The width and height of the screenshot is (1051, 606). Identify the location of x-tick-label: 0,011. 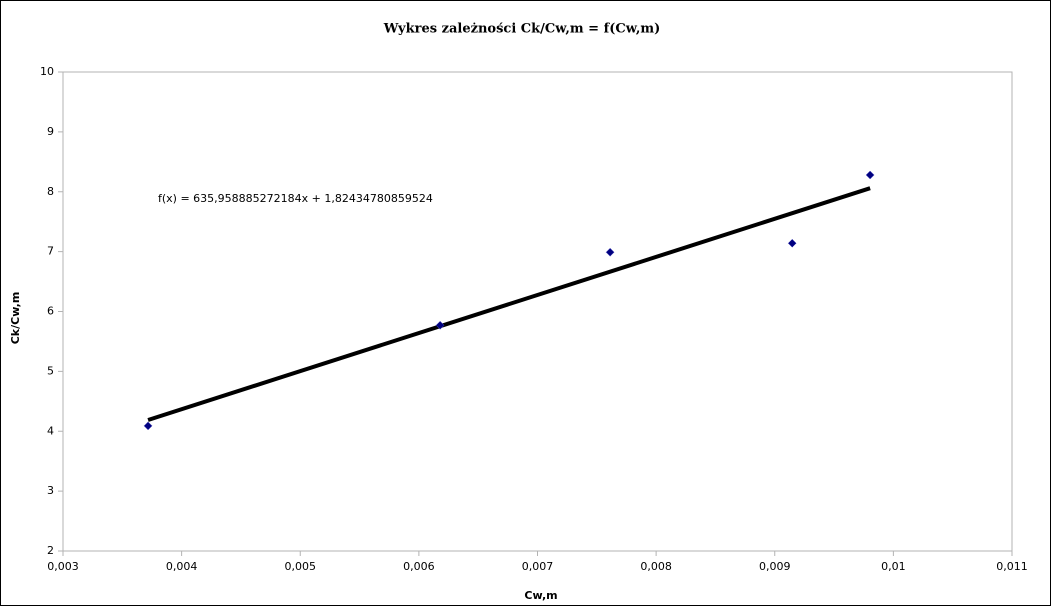
(1012, 566).